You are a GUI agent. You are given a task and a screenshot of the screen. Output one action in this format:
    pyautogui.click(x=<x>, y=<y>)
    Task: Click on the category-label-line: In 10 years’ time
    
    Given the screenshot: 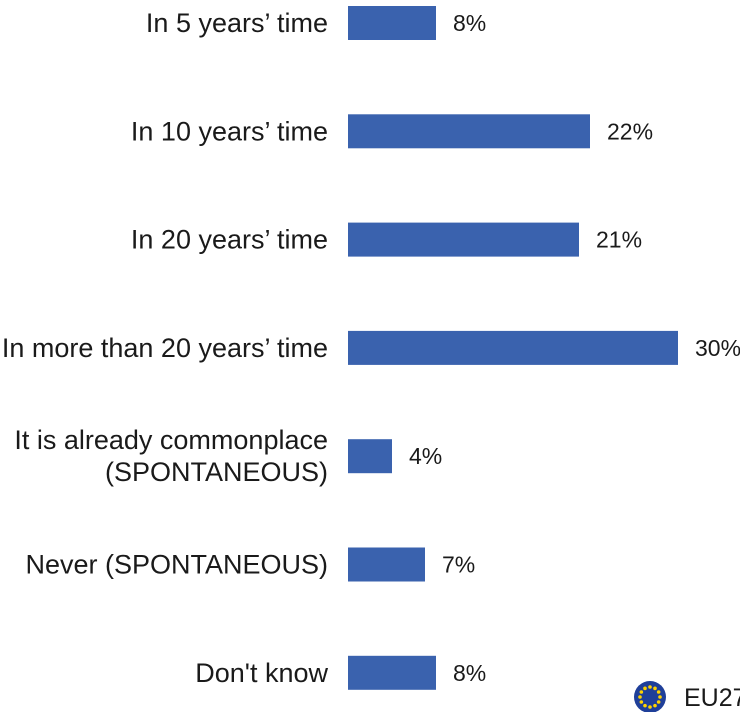 What is the action you would take?
    pyautogui.click(x=229, y=131)
    